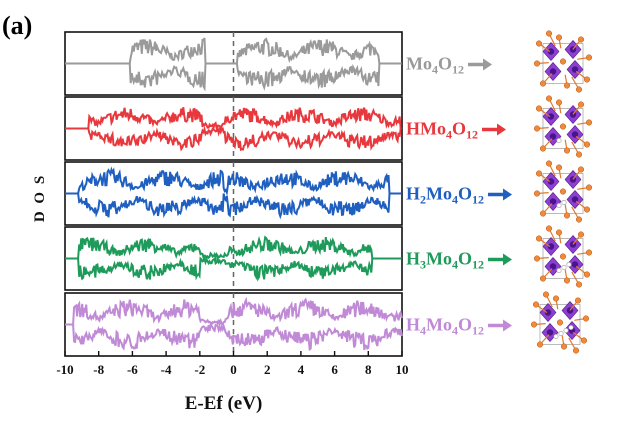  What do you see at coordinates (199, 369) in the screenshot?
I see `x-tick-label: -2` at bounding box center [199, 369].